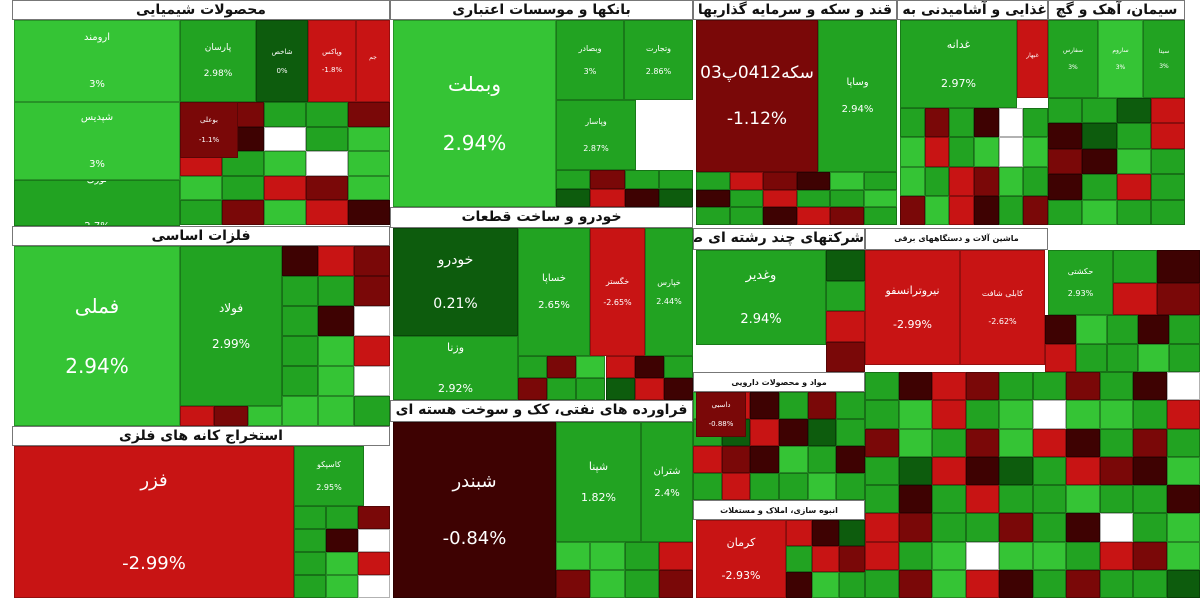  I want to click on stock-tile: غبهار, so click(1032, 59).